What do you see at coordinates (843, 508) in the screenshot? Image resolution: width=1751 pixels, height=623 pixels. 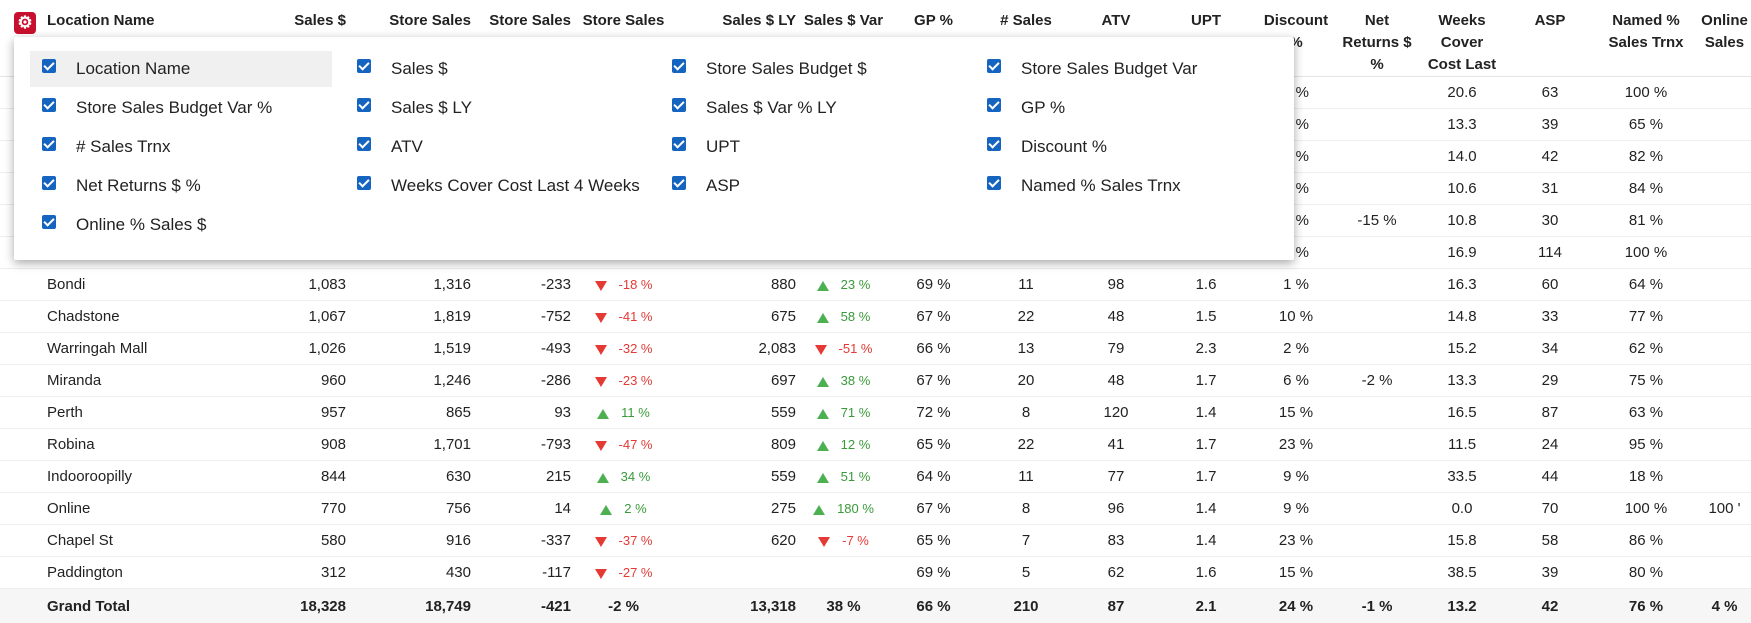 I see `variance-indicator: 180 %` at bounding box center [843, 508].